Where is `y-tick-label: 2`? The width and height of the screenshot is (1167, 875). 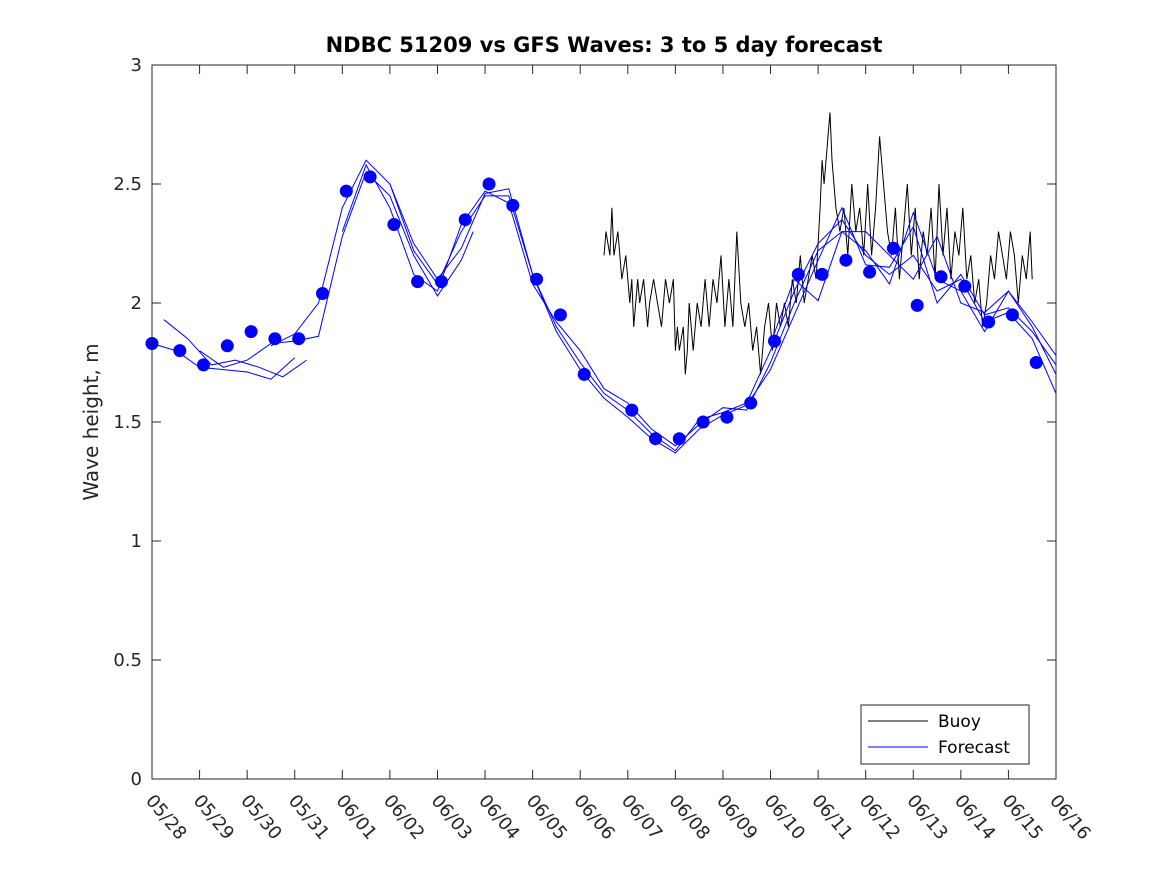
y-tick-label: 2 is located at coordinates (136, 303).